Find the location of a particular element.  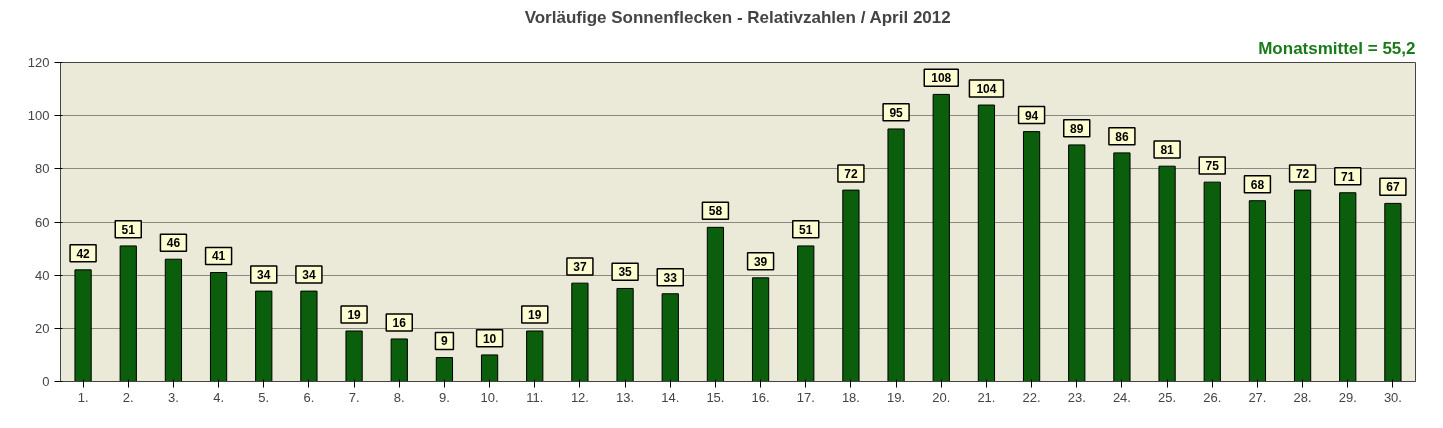

data-label: 35 is located at coordinates (625, 272).